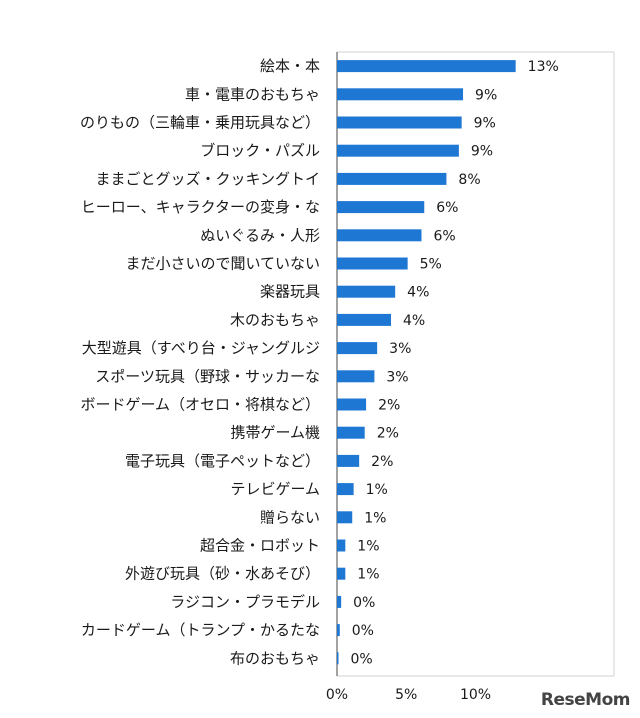 This screenshot has width=640, height=718. Describe the element at coordinates (207, 179) in the screenshot. I see `category-label: ままごとグッズ・クッキングトイ` at that location.